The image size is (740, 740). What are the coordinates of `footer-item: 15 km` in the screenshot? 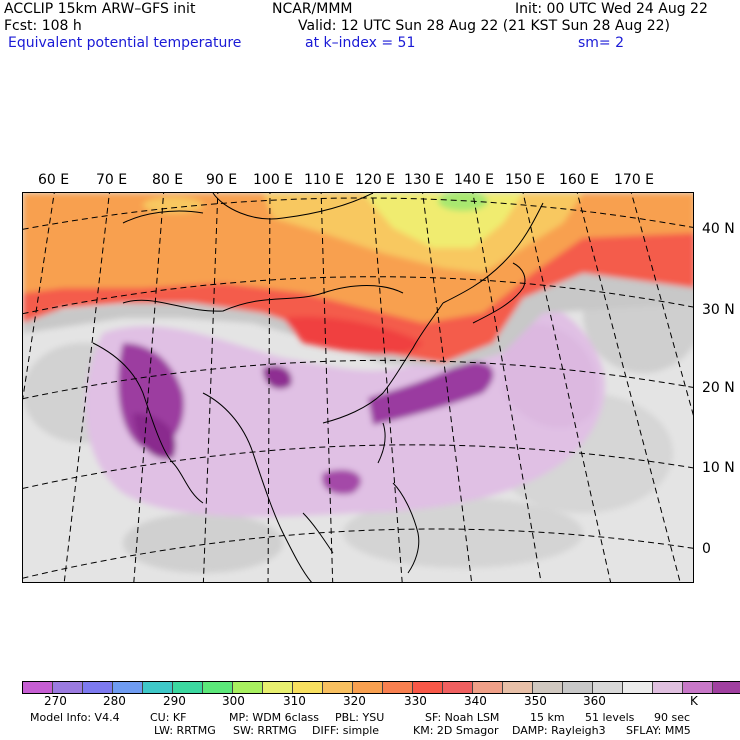 It's located at (547, 717).